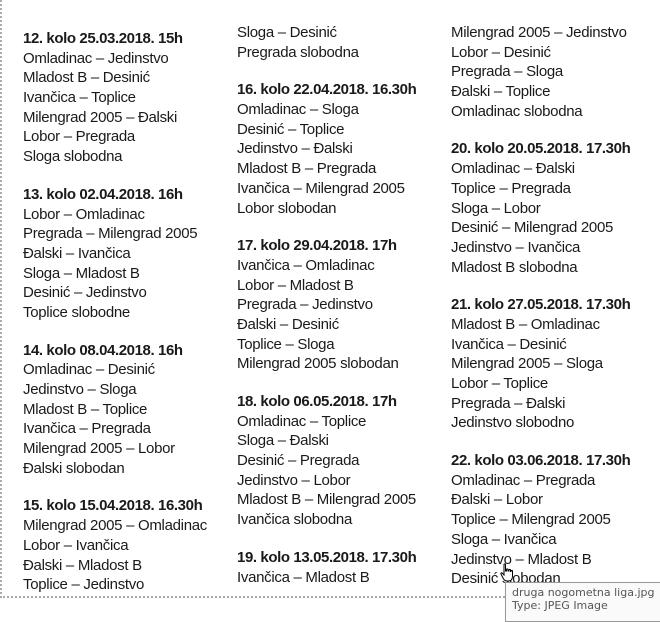 The width and height of the screenshot is (660, 622). I want to click on match-line: Sloga – Ivančica, so click(504, 539).